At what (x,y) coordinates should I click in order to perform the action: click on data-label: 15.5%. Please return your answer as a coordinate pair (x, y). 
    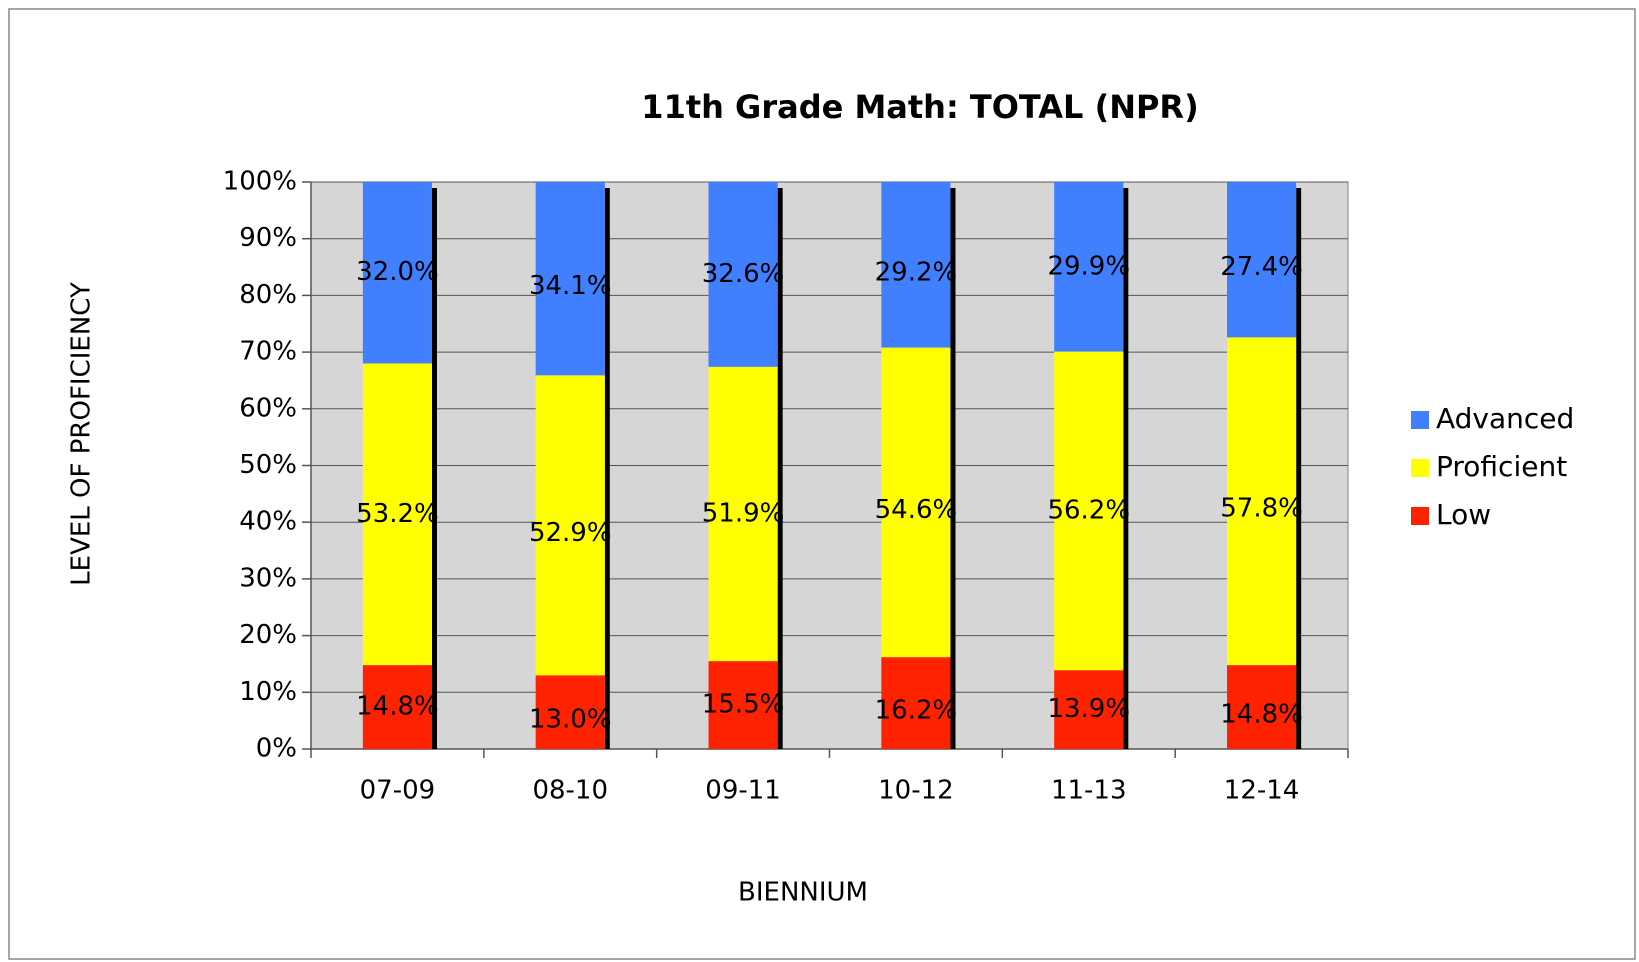
    Looking at the image, I should click on (743, 705).